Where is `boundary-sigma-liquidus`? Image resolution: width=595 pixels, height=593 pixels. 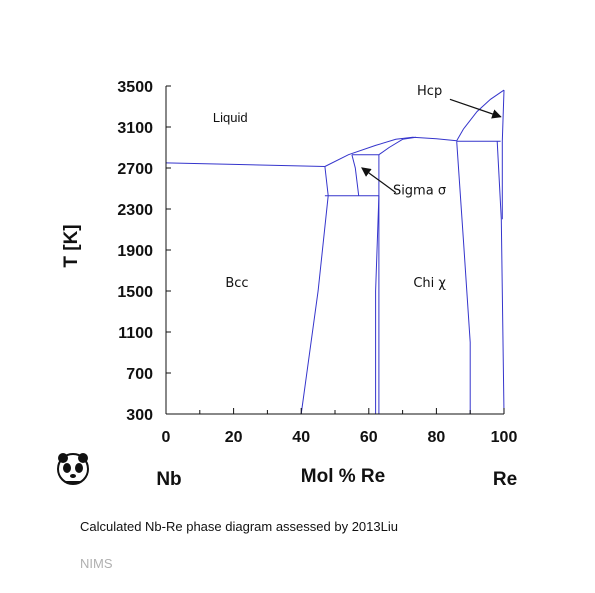
boundary-sigma-liquidus is located at coordinates (390, 151).